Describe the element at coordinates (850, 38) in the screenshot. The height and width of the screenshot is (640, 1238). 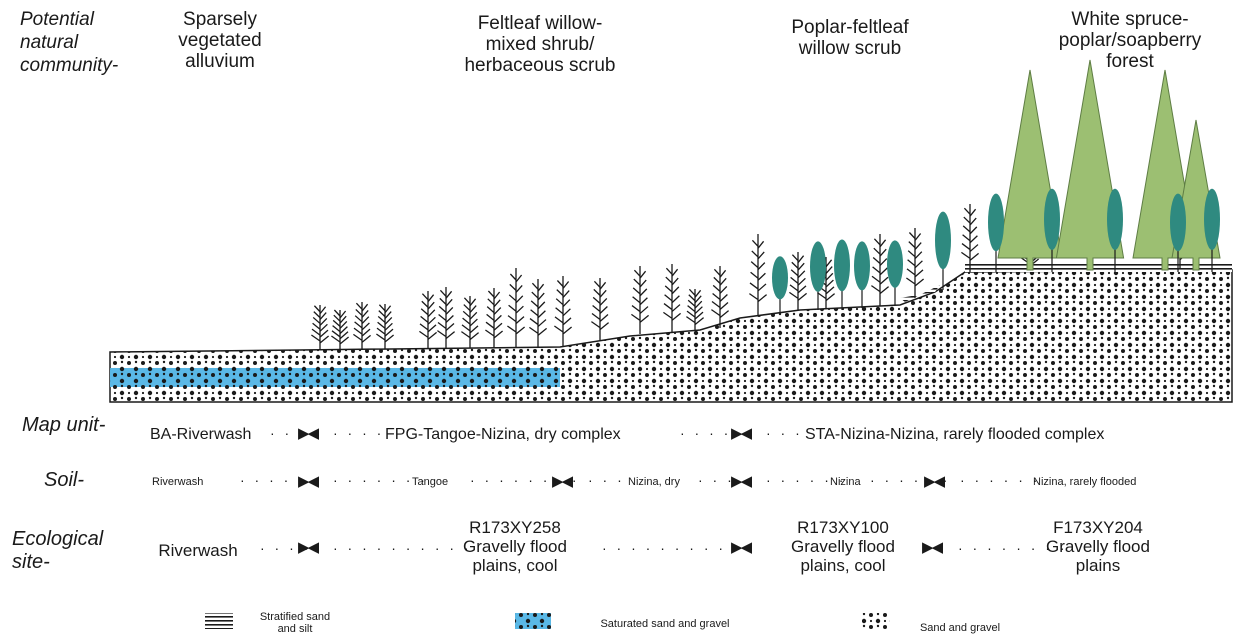
I see `community-poplar: Poplar-feltleaf willow scrub` at that location.